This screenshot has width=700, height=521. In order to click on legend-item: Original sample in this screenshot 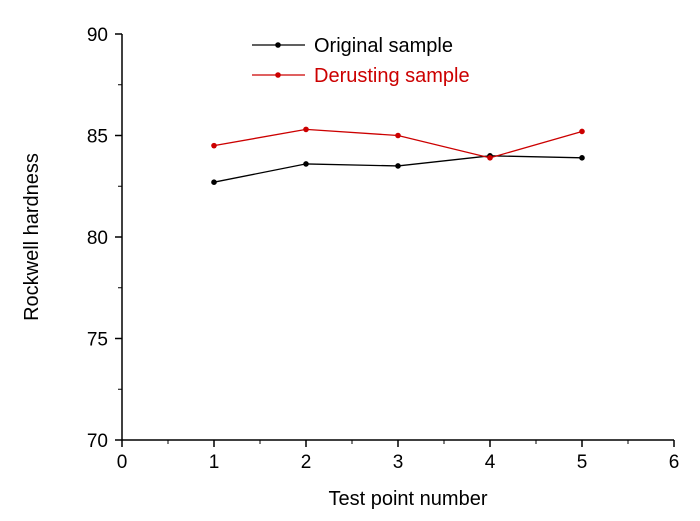, I will do `click(352, 46)`.